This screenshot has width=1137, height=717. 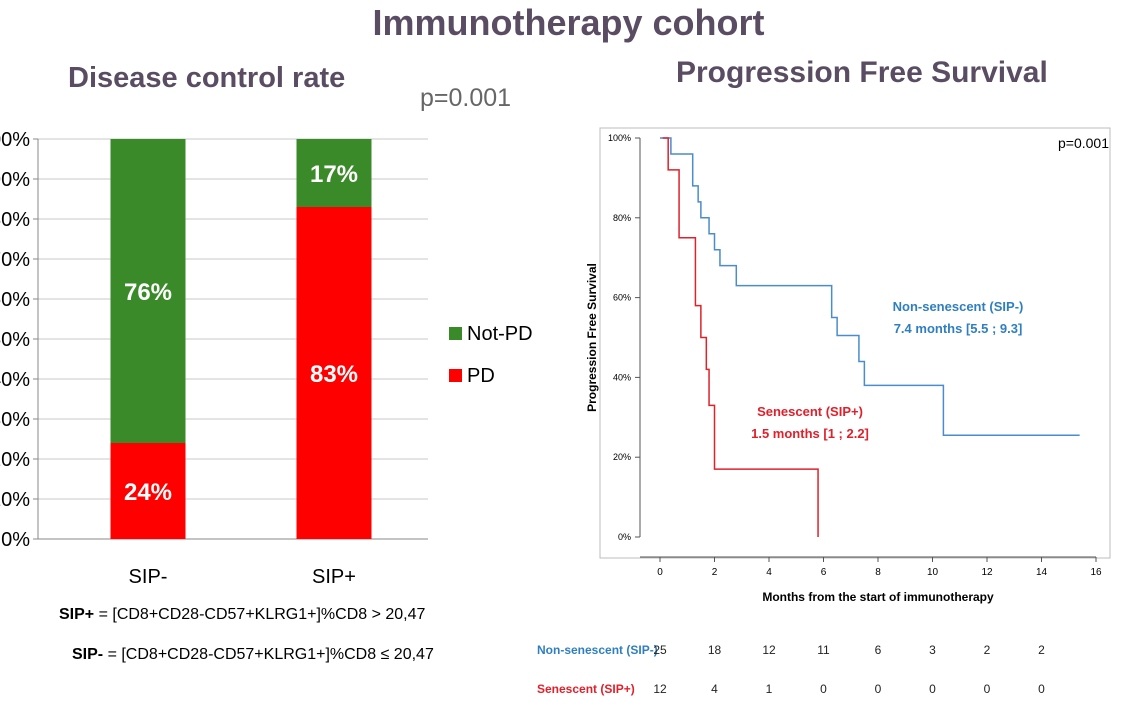 I want to click on x-category-label: SIP+, so click(x=334, y=577).